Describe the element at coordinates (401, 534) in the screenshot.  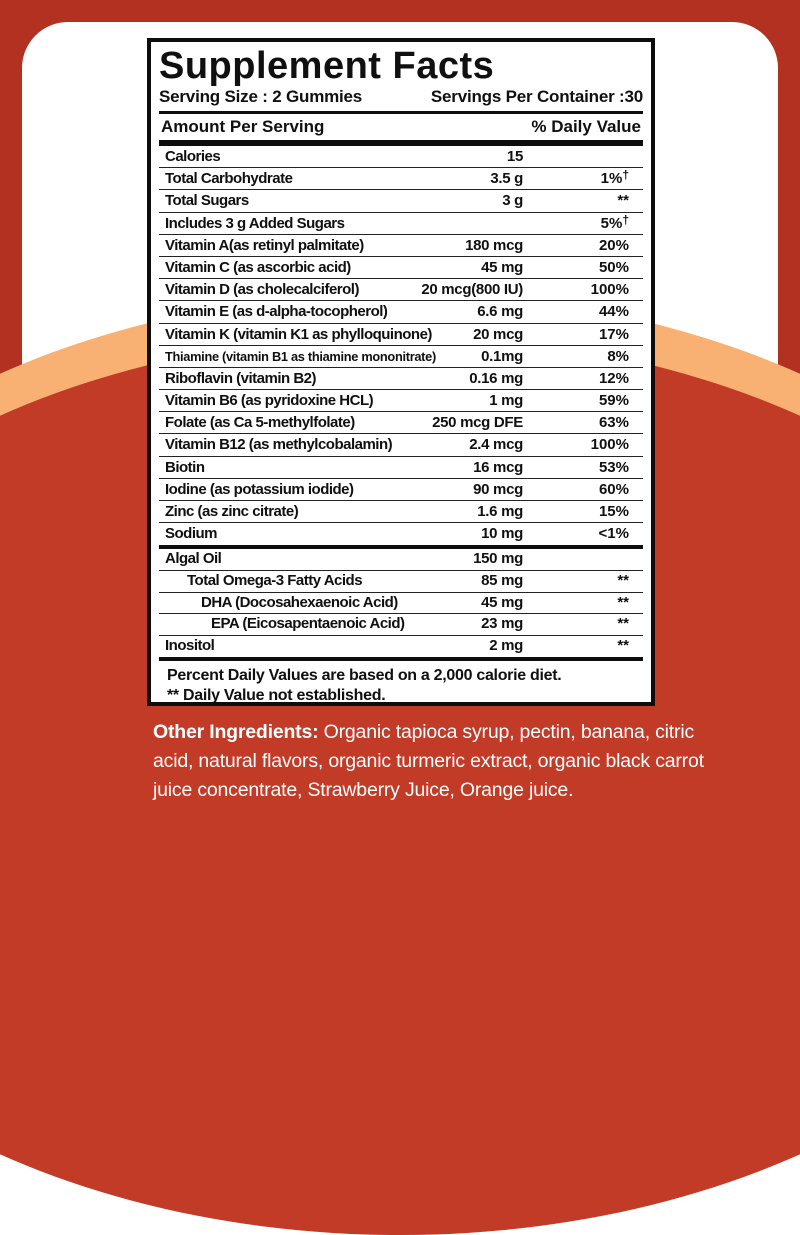
I see `table-row: Sodium 10 mg <1%` at that location.